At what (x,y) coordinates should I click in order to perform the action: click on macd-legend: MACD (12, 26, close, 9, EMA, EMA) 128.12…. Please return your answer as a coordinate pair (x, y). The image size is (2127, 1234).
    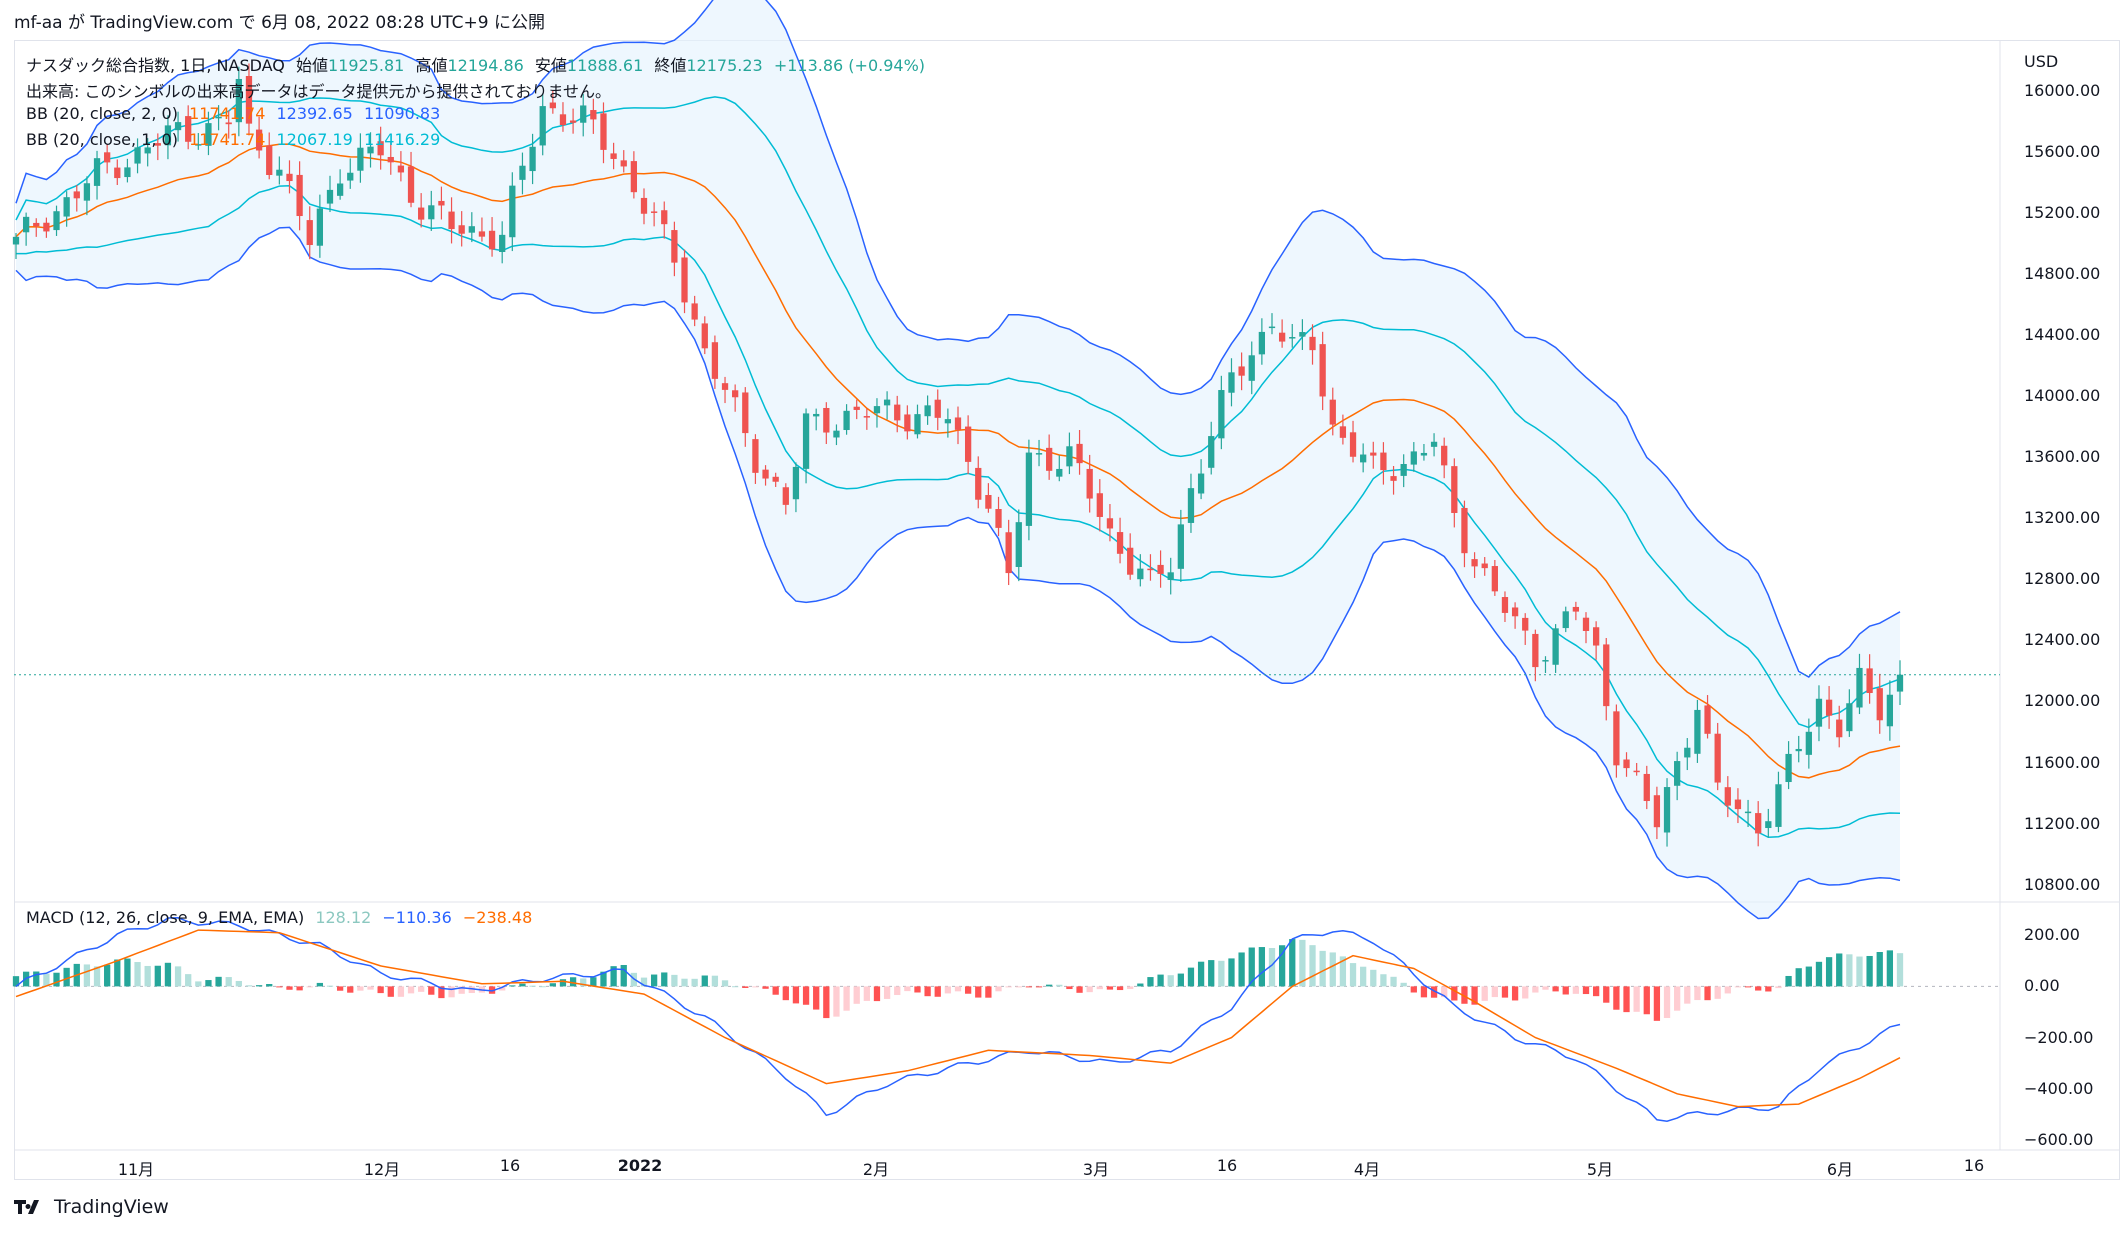
    Looking at the image, I should click on (282, 917).